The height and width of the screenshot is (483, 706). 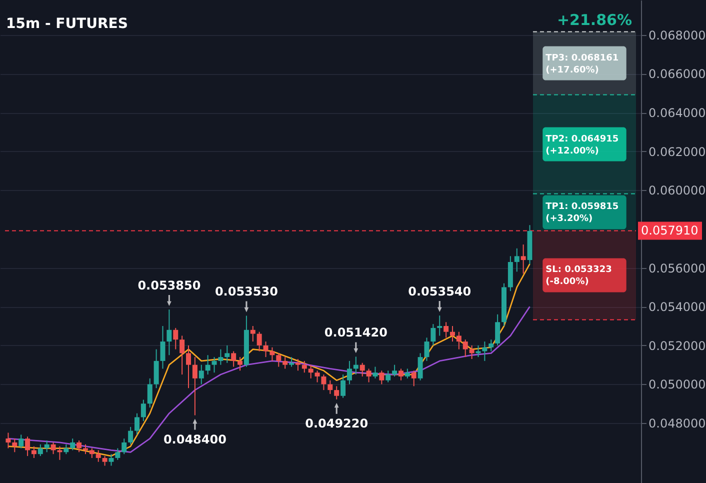 What do you see at coordinates (582, 145) in the screenshot?
I see `band-label: TP2: 0.064915 (+12.00%)` at bounding box center [582, 145].